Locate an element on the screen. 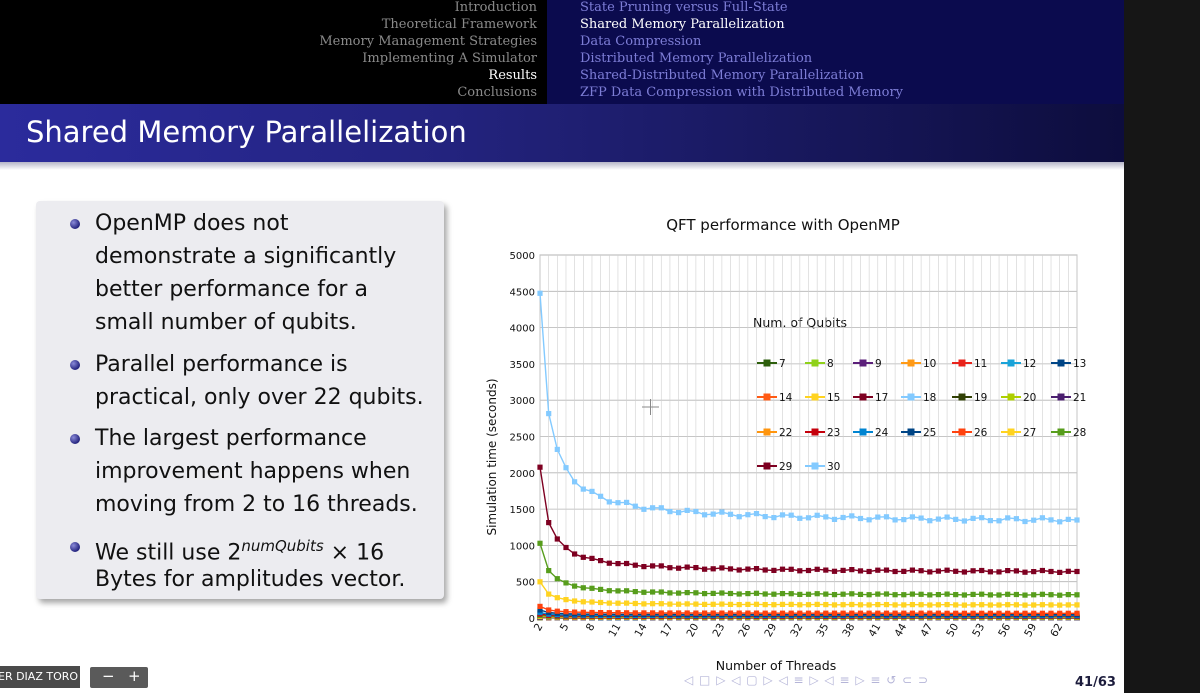 The image size is (1200, 693). slide-title-bar: Shared Memory Parallelization is located at coordinates (562, 133).